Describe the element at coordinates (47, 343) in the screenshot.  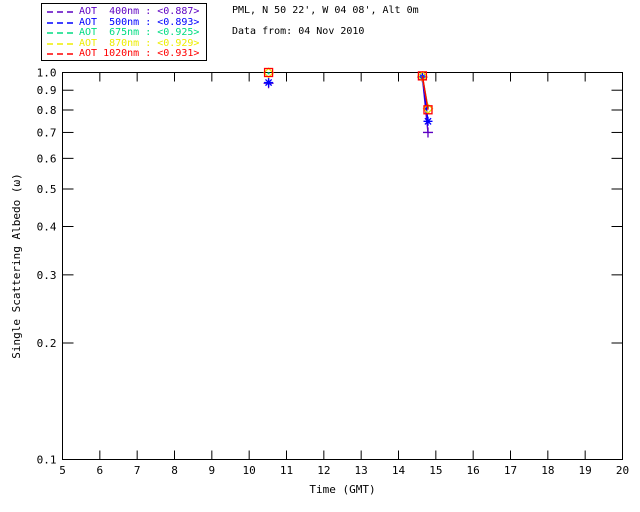
I see `svg-text: 0.2` at that location.